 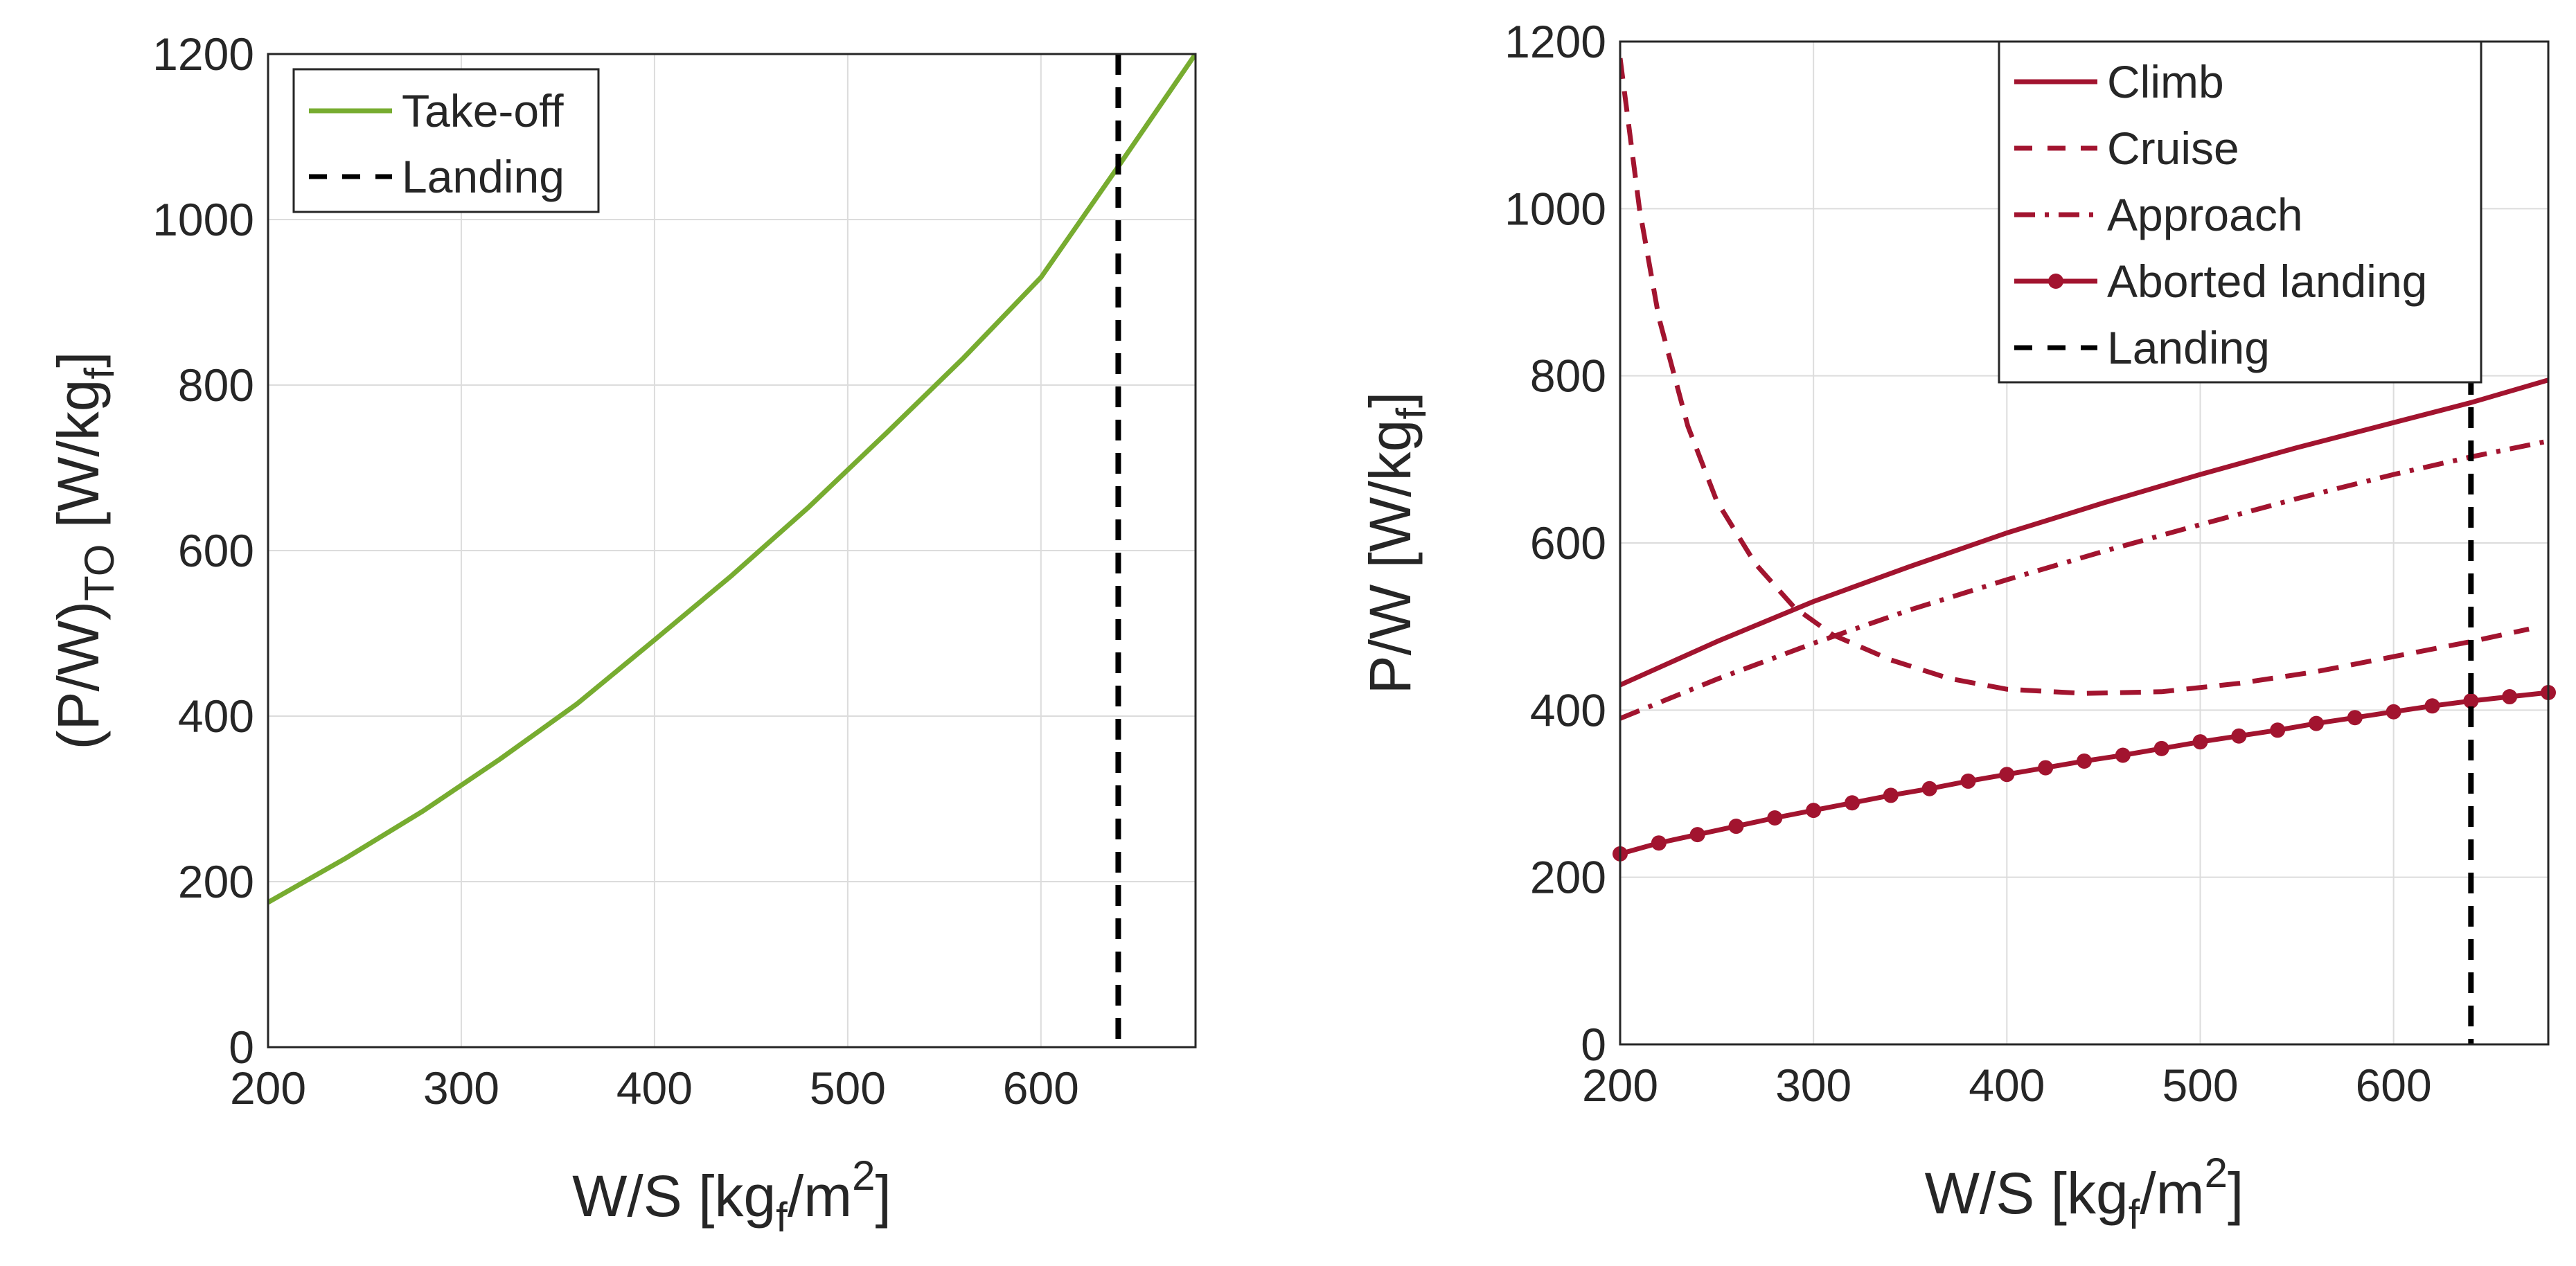 What do you see at coordinates (2084, 579) in the screenshot?
I see `series-approach-line` at bounding box center [2084, 579].